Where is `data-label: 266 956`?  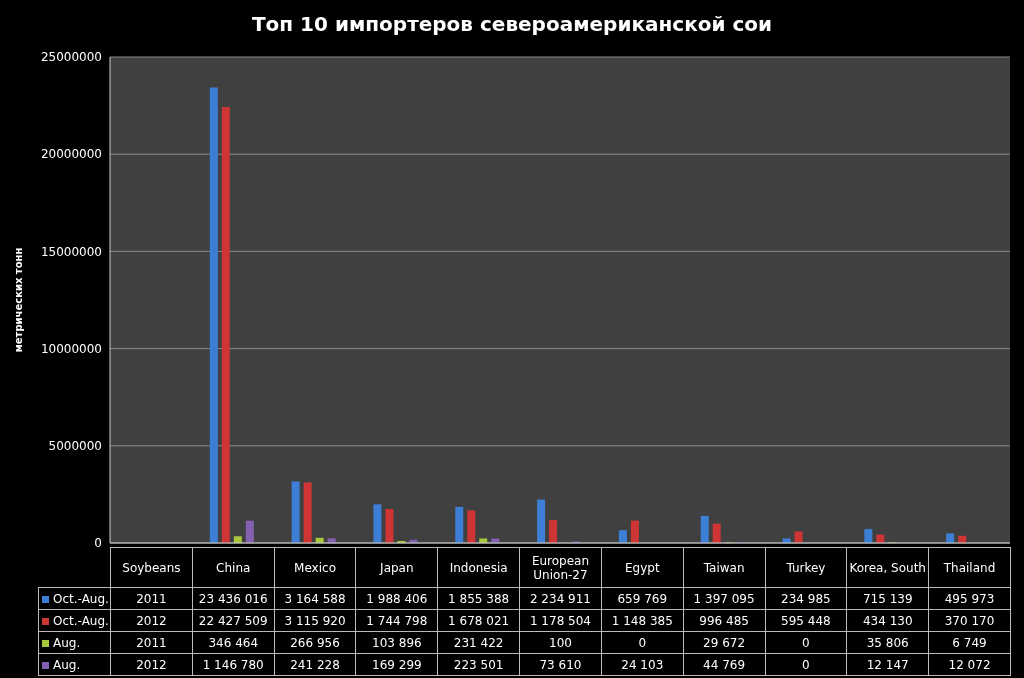 data-label: 266 956 is located at coordinates (315, 642).